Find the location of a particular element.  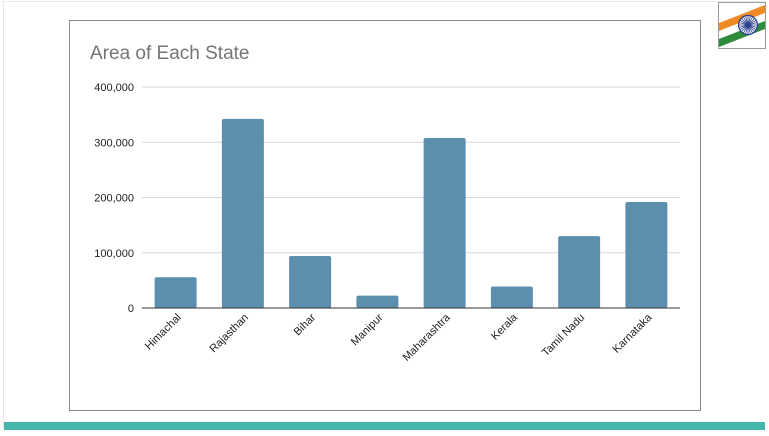

x-tick-label: Karnataka is located at coordinates (633, 333).